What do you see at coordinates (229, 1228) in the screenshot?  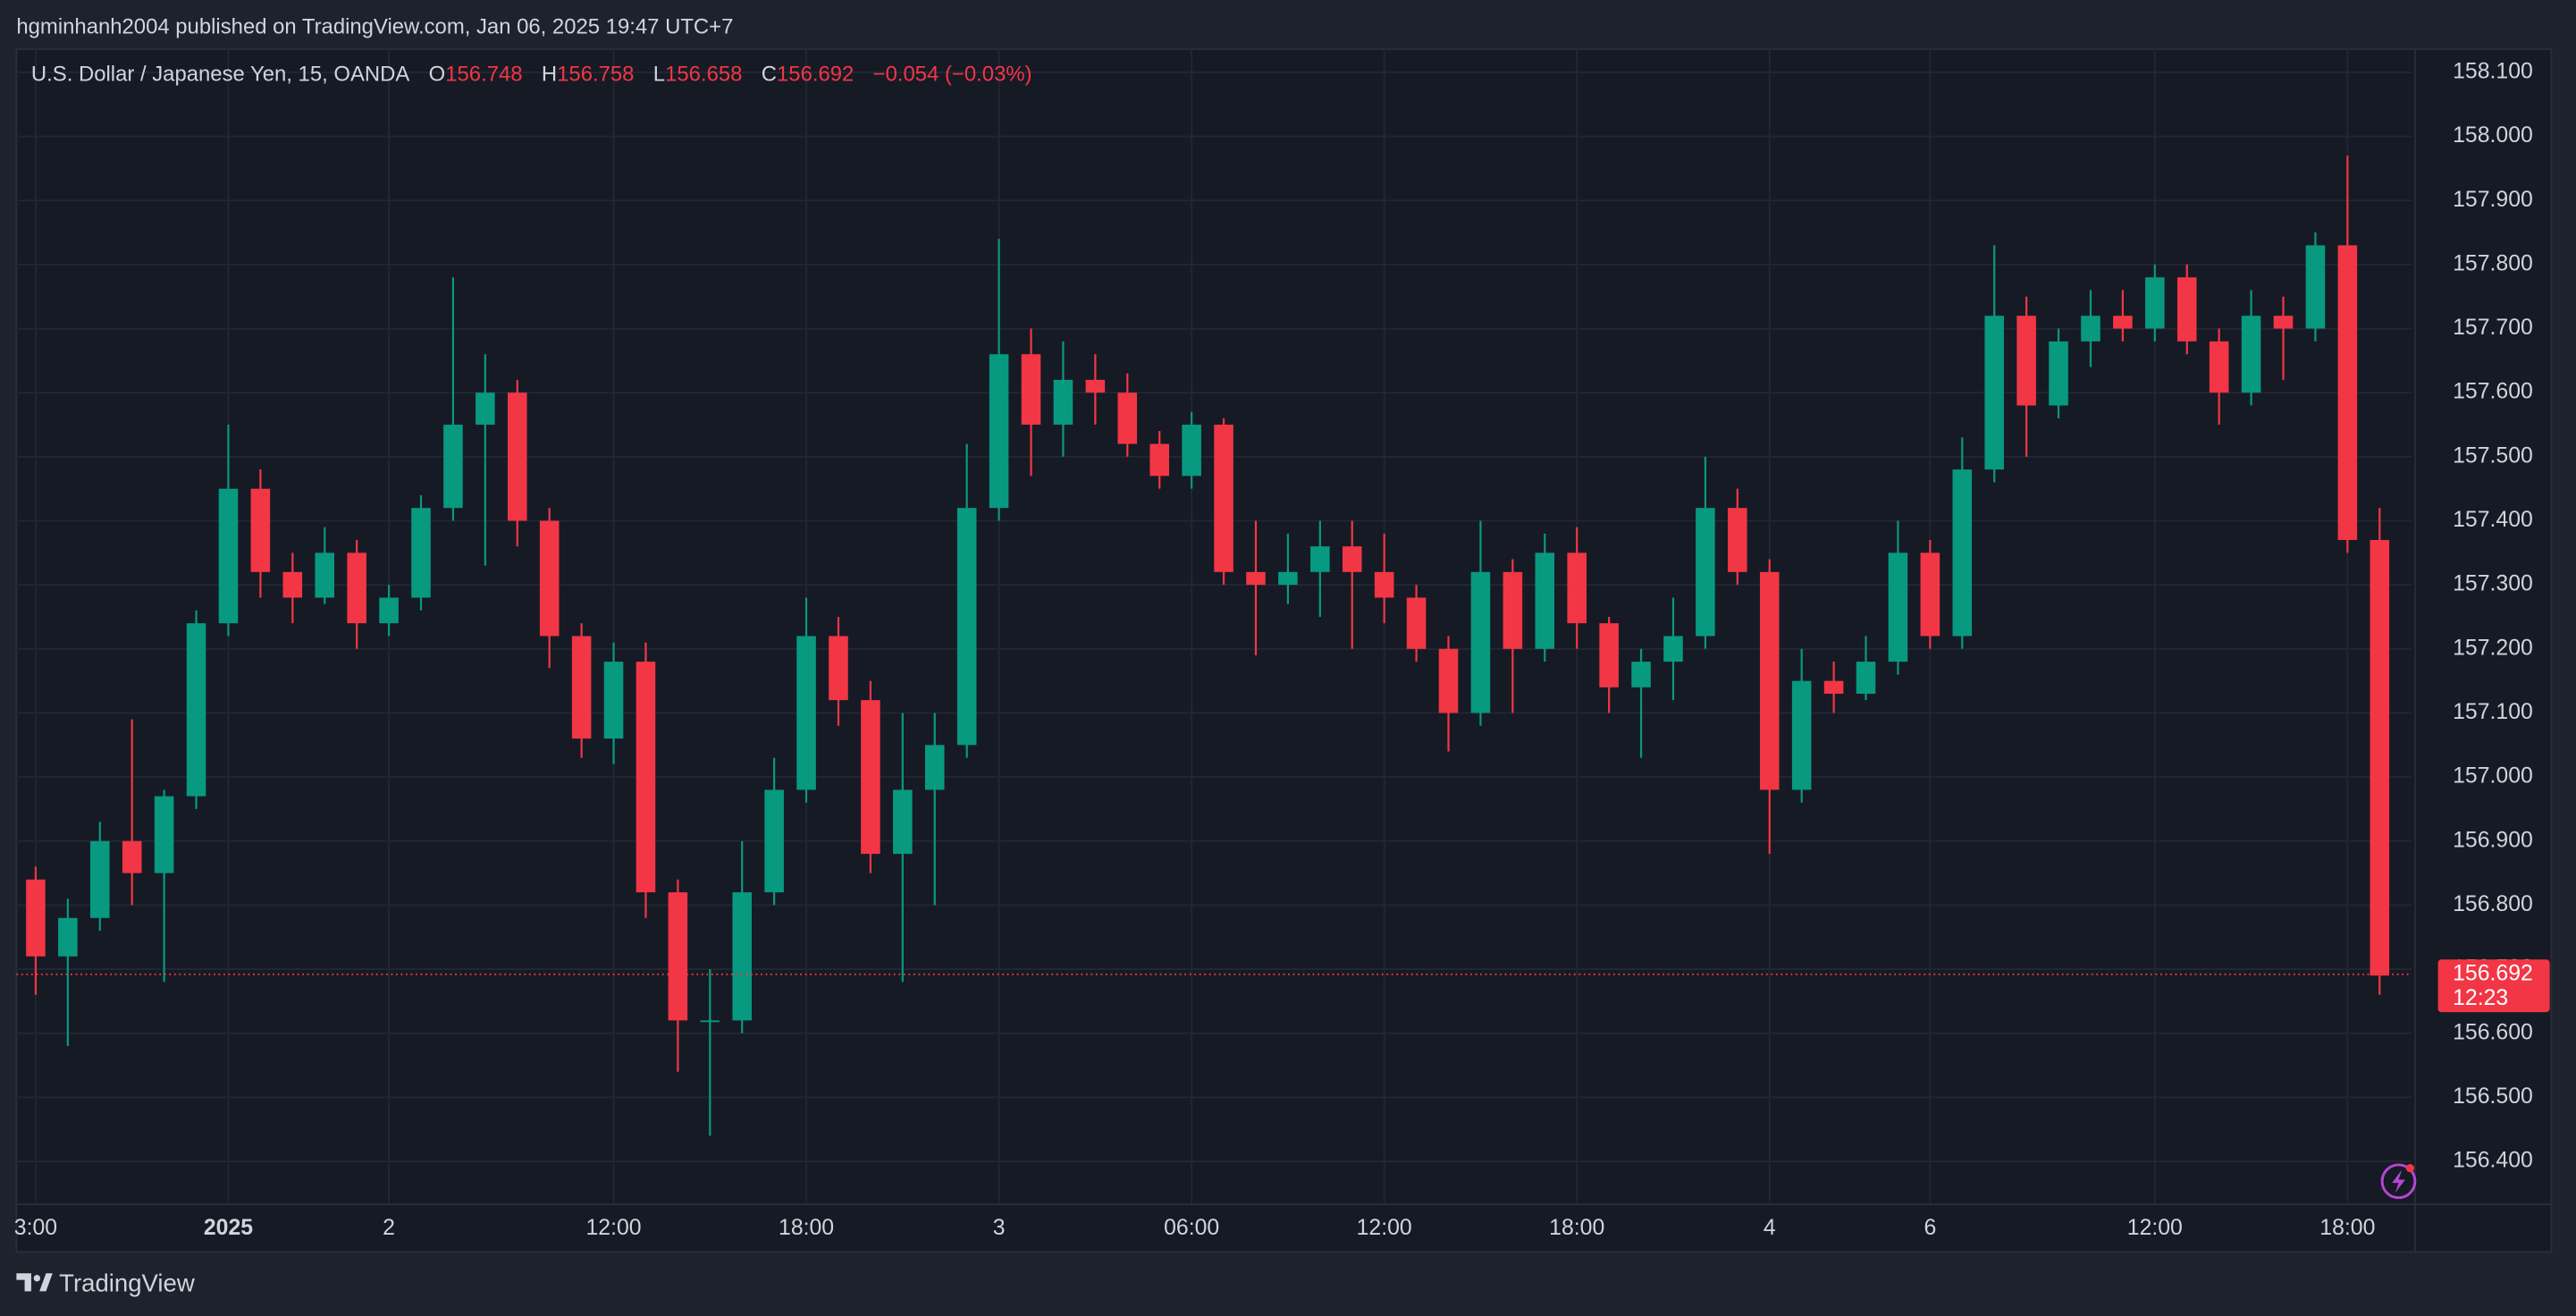 I see `x-tick-label: 2025` at bounding box center [229, 1228].